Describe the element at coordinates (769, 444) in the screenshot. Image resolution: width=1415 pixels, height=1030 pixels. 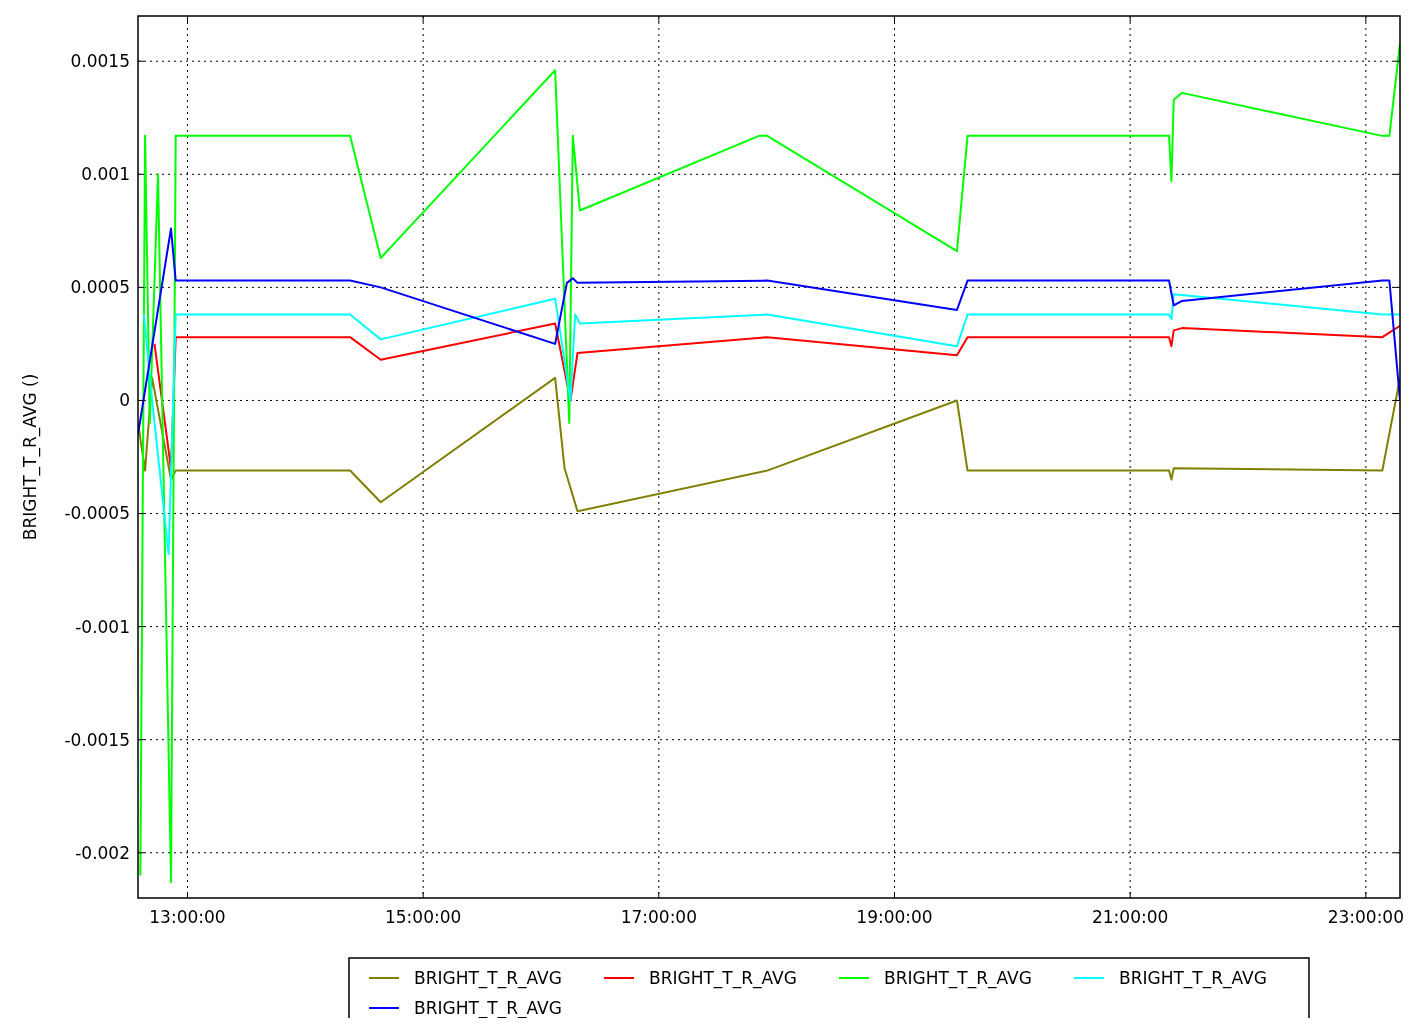
I see `line-series` at that location.